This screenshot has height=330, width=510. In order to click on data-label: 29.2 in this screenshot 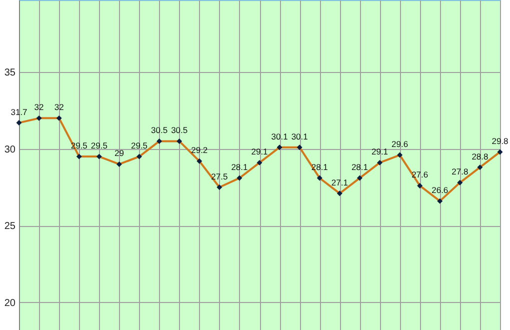, I will do `click(199, 150)`.